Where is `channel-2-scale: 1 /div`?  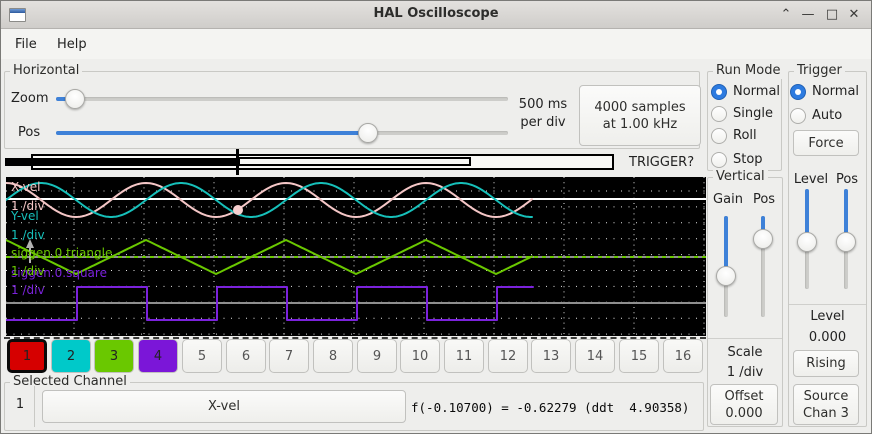 channel-2-scale: 1 /div is located at coordinates (28, 235).